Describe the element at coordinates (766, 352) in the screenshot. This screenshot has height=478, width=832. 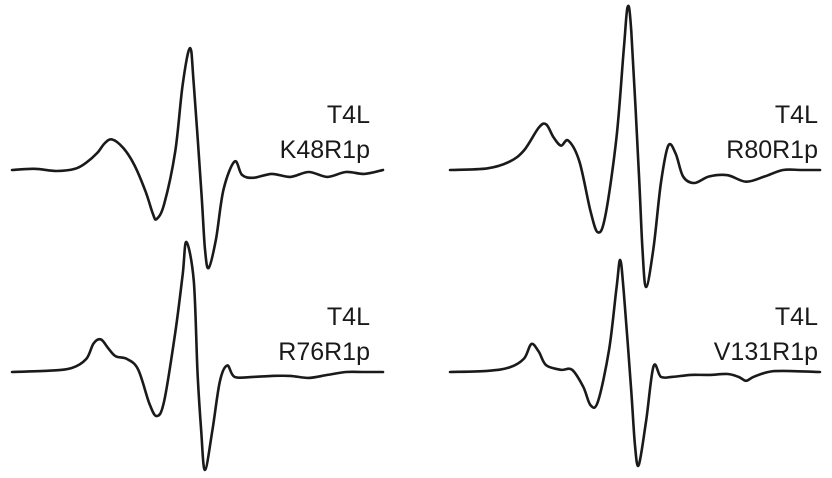
I see `label-line-2-v131r1p: V131R1p` at that location.